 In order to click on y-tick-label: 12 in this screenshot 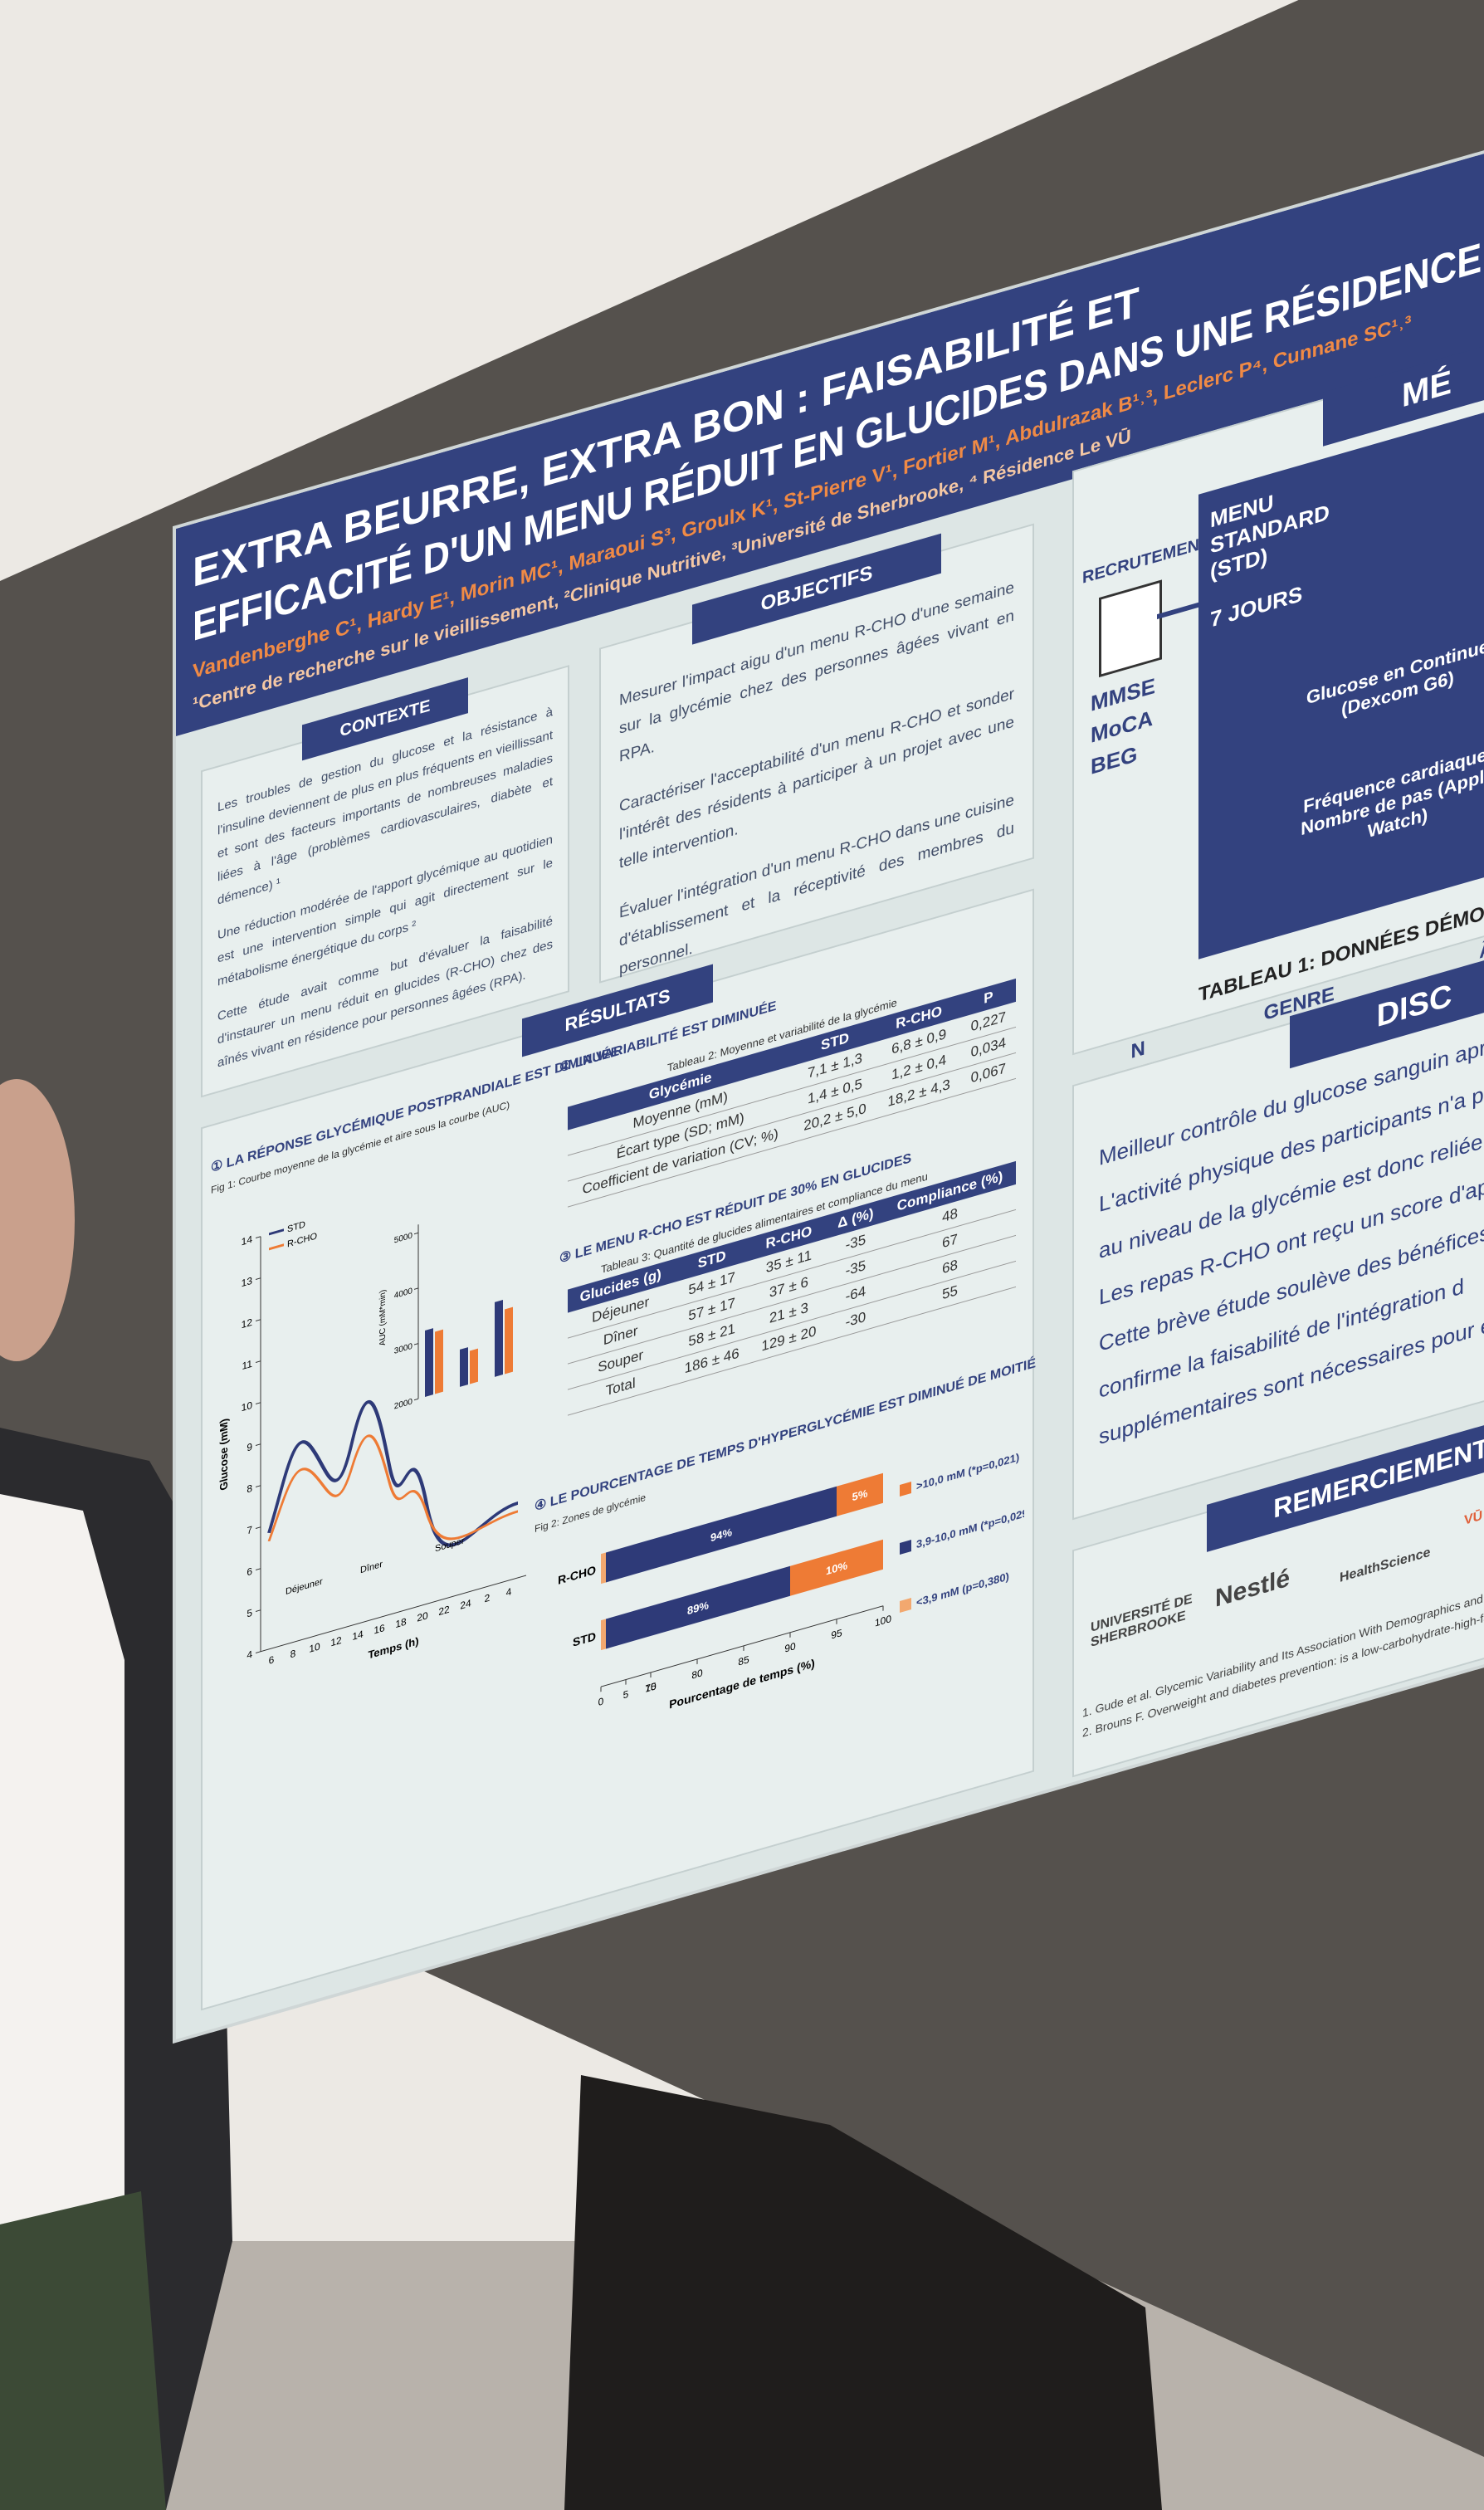, I will do `click(247, 1323)`.